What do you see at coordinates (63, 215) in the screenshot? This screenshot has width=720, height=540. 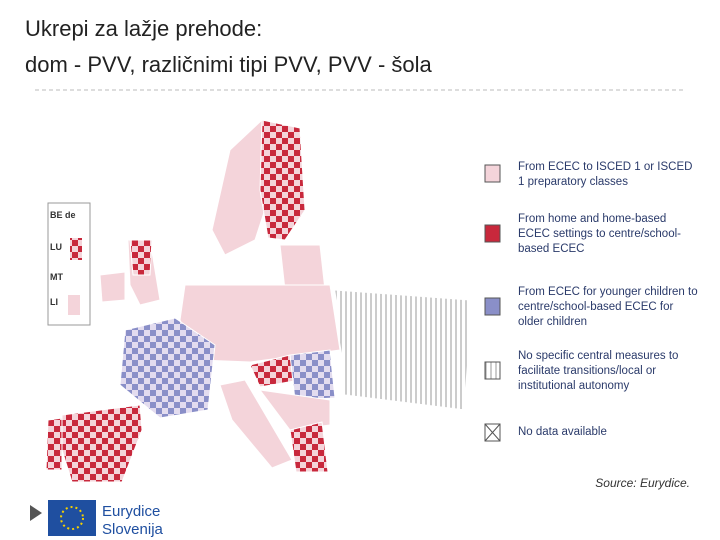 I see `inset-label: BE de` at bounding box center [63, 215].